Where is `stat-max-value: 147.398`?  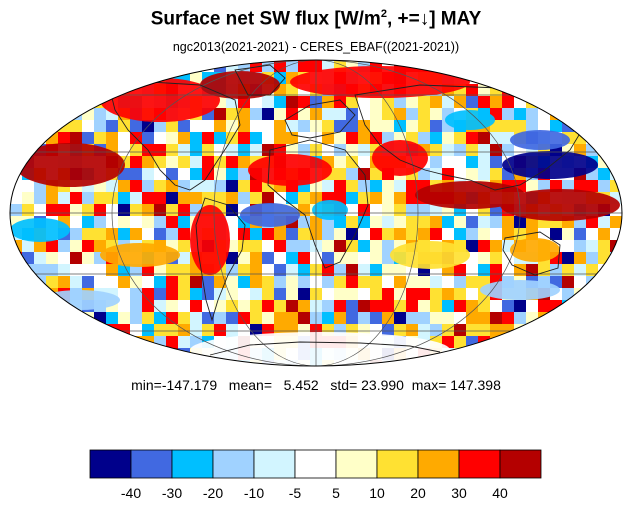
stat-max-value: 147.398 is located at coordinates (475, 385).